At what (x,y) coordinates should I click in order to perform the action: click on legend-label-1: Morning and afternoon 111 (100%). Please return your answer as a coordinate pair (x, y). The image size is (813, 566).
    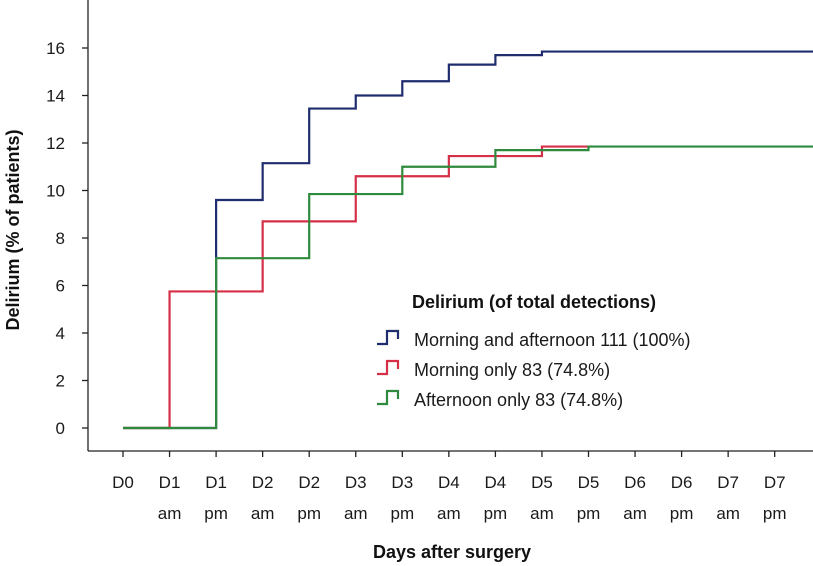
    Looking at the image, I should click on (552, 340).